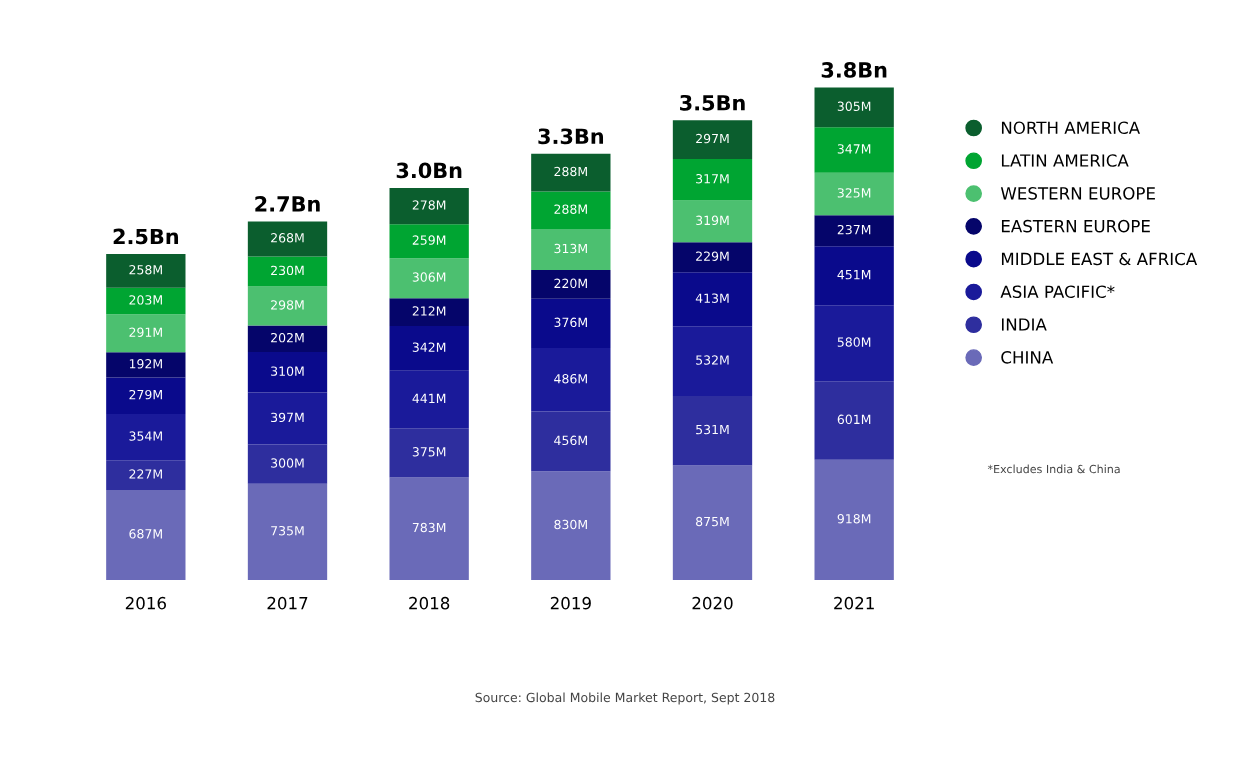 The width and height of the screenshot is (1250, 763). I want to click on data-label: 325M, so click(854, 193).